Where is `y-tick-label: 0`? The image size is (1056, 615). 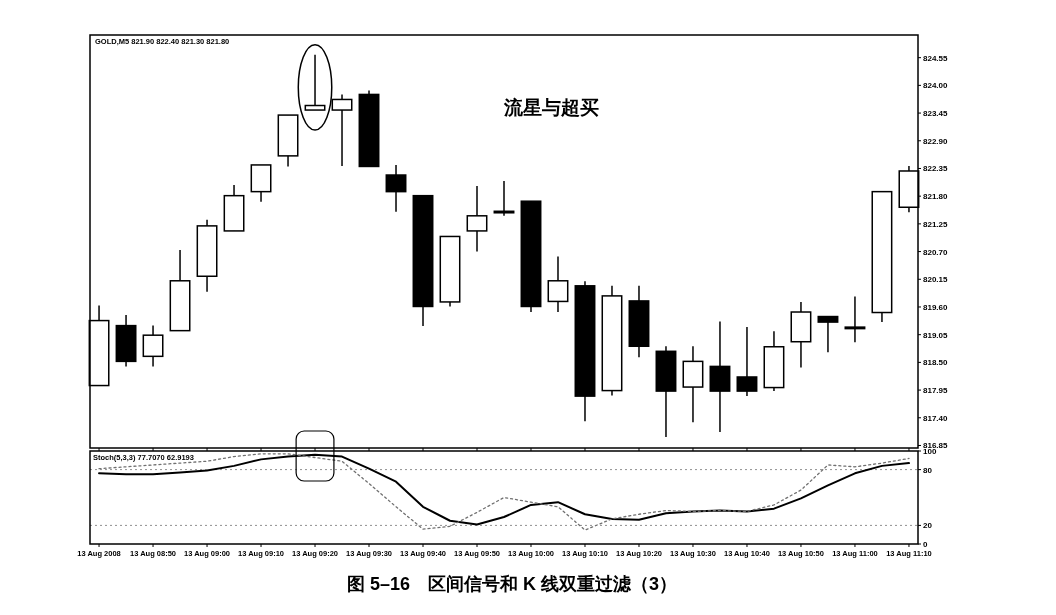 y-tick-label: 0 is located at coordinates (925, 544).